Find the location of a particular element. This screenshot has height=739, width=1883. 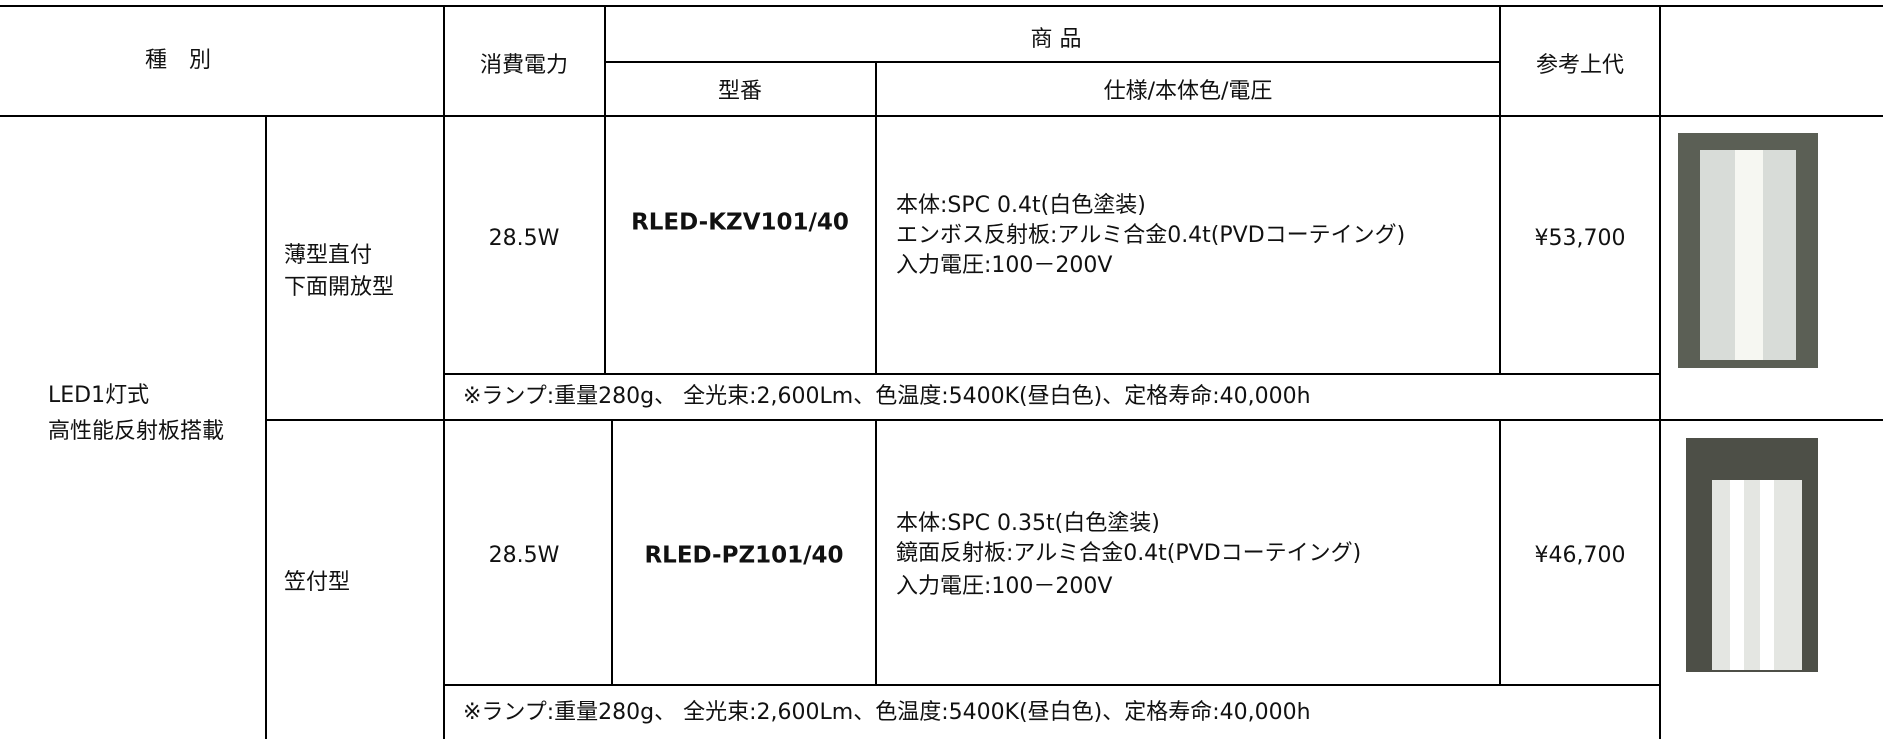

price: ¥46,700 is located at coordinates (1580, 555).